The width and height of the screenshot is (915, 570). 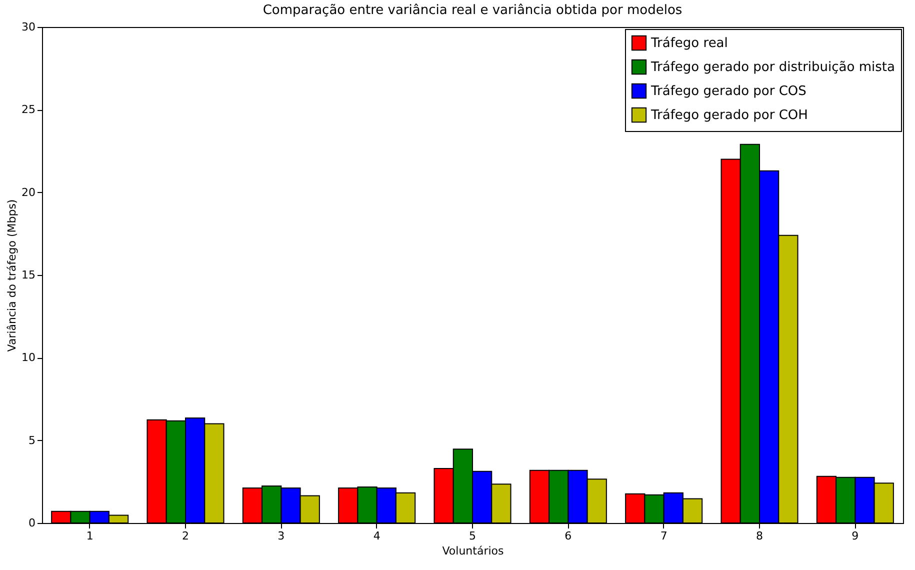 I want to click on y-tick-label: 25, so click(x=29, y=109).